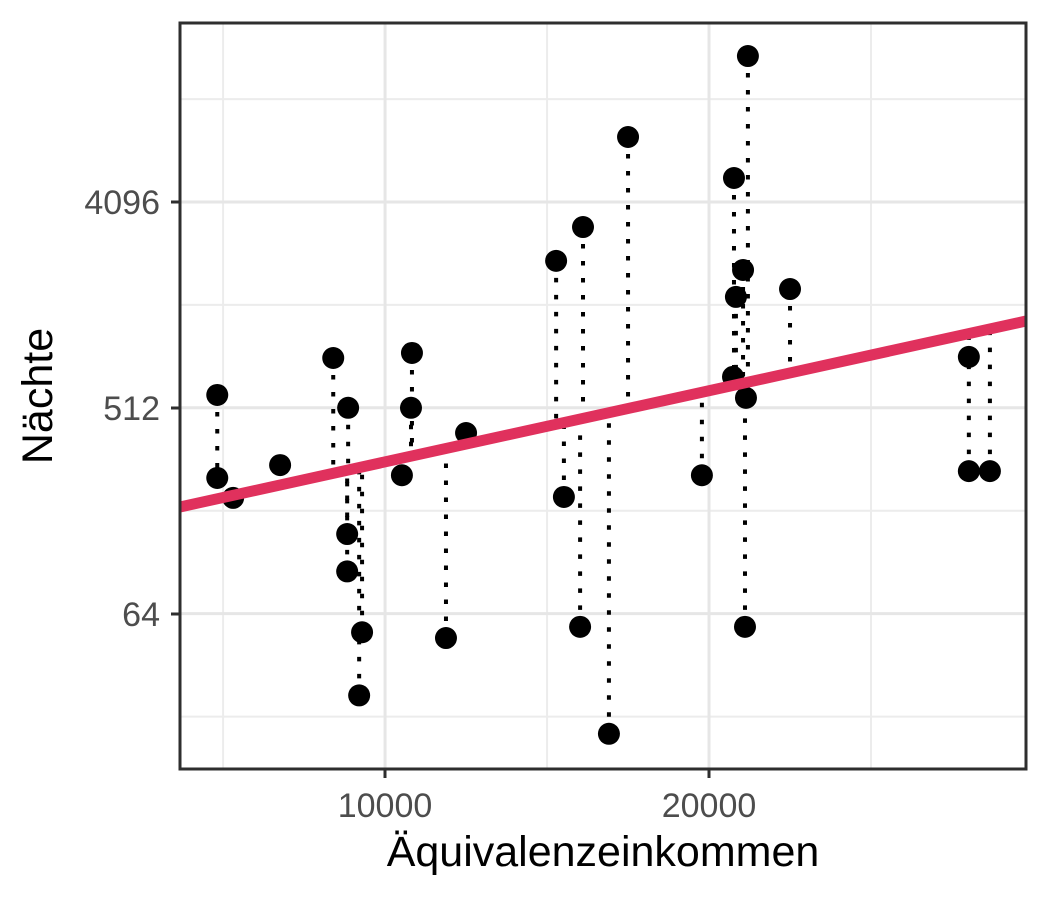 Image resolution: width=1050 pixels, height=900 pixels. I want to click on y-tick-label-4096: 4096, so click(122, 203).